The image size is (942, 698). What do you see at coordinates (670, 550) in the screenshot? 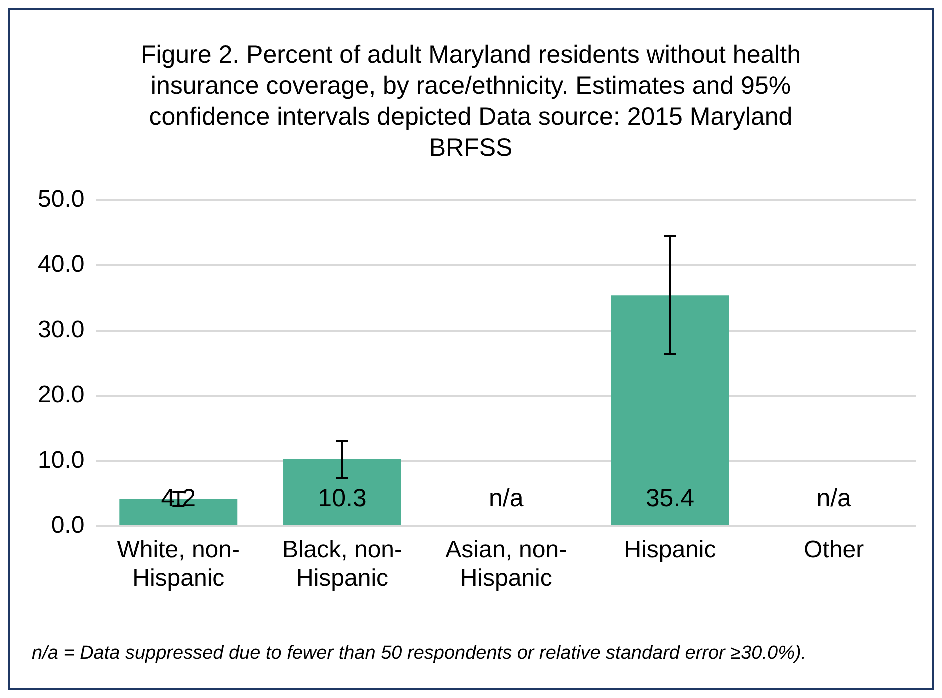
I see `x-tick-label: Hispanic` at bounding box center [670, 550].